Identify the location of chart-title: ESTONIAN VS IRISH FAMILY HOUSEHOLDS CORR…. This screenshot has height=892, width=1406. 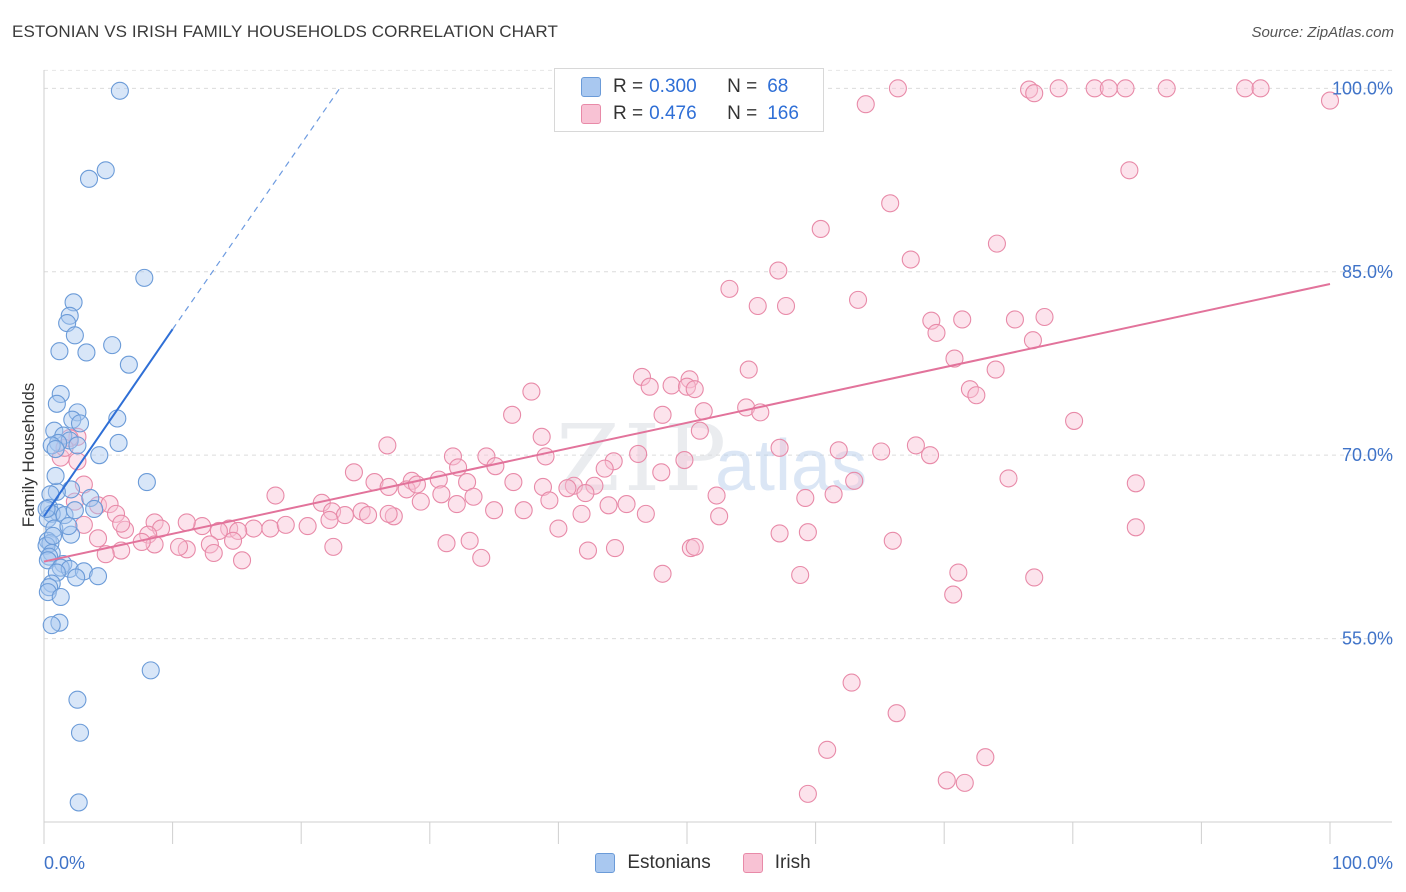
(285, 31).